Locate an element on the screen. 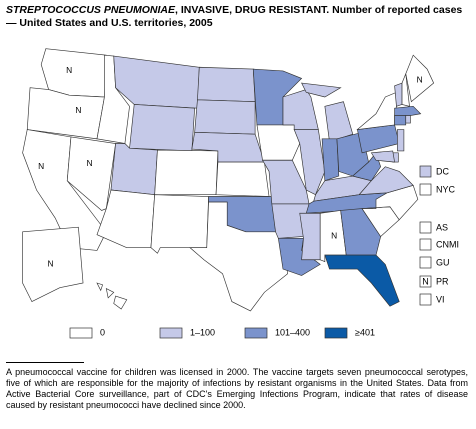 Image resolution: width=476 pixels, height=429 pixels. territory-name: AS is located at coordinates (442, 227).